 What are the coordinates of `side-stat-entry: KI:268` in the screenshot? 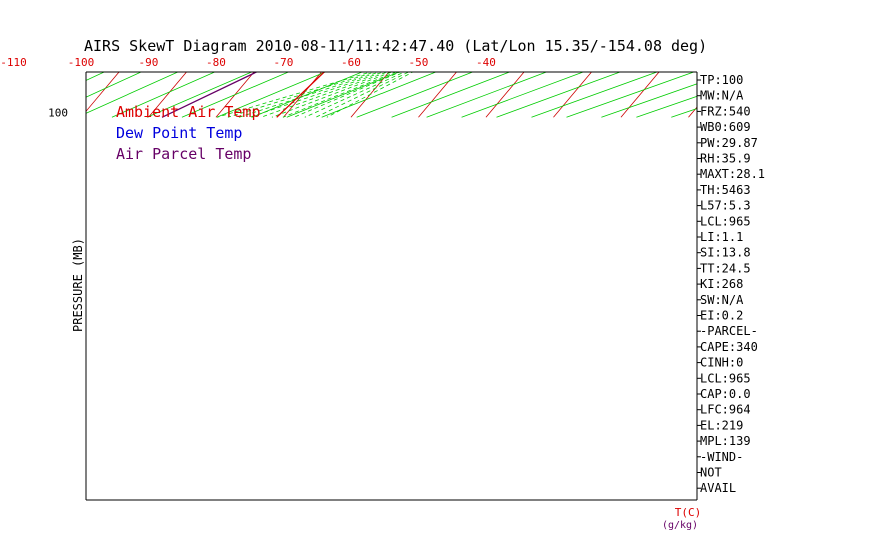 It's located at (721, 284).